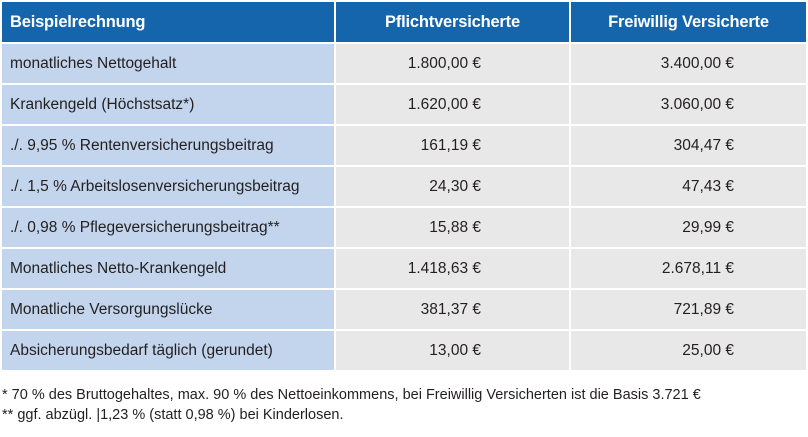  What do you see at coordinates (169, 23) in the screenshot?
I see `column-header-beispielrechnung: Beispielrechnung` at bounding box center [169, 23].